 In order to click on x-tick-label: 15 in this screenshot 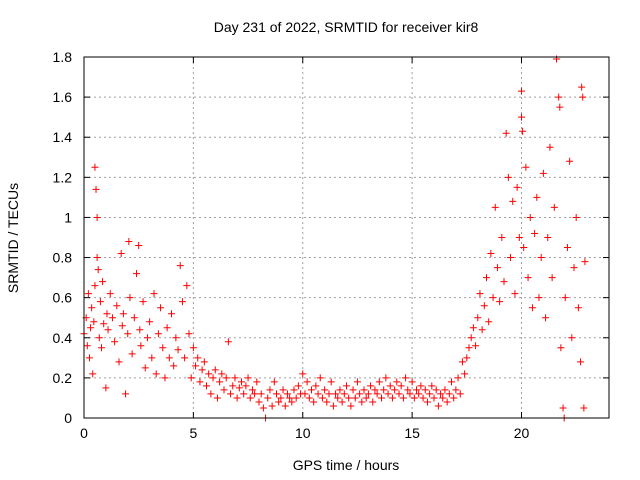, I will do `click(412, 433)`.